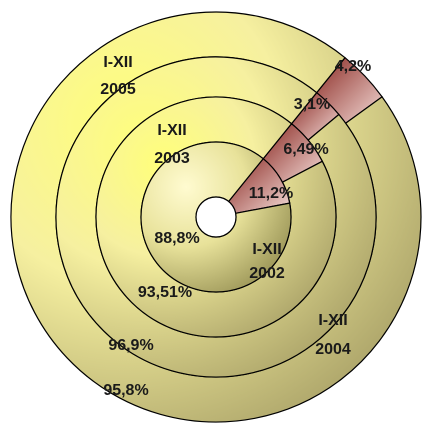 The image size is (432, 434). Describe the element at coordinates (271, 193) in the screenshot. I see `ring-1-value-label-1: 11,2%` at that location.